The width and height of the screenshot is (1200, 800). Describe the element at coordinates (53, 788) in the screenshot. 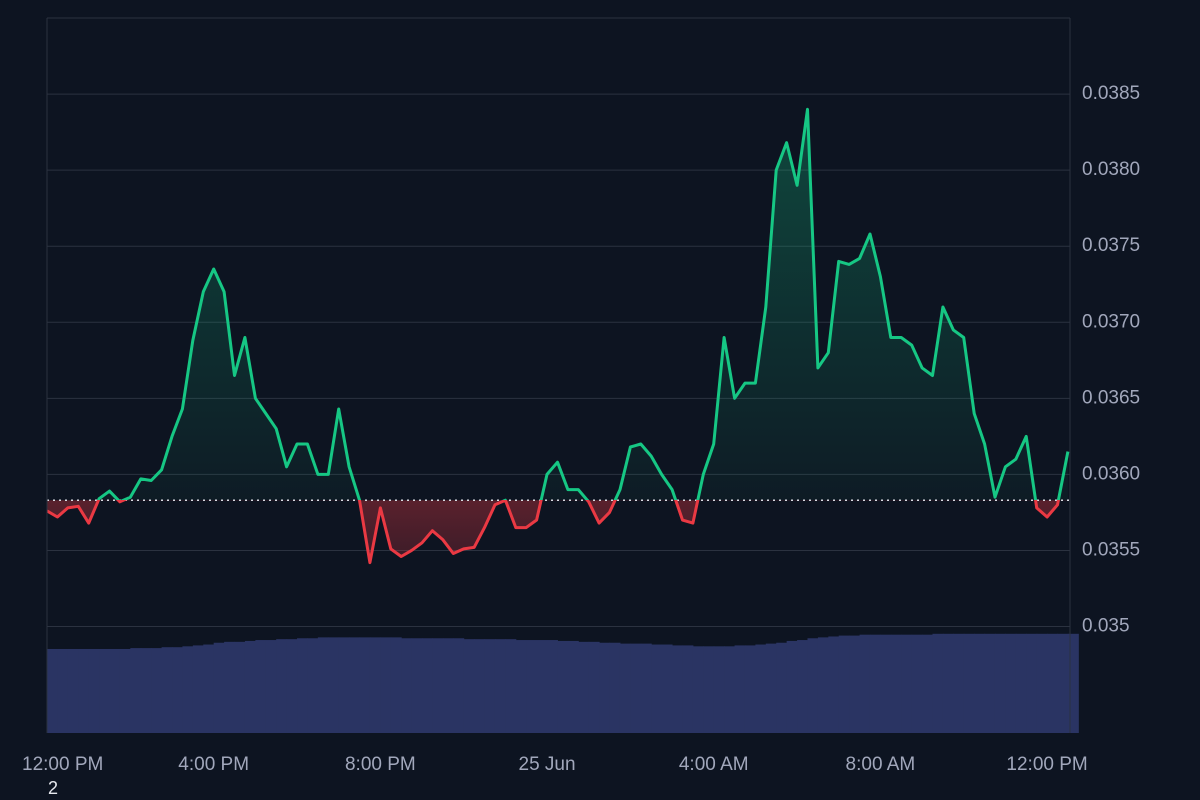

I see `footnote: 2` at that location.